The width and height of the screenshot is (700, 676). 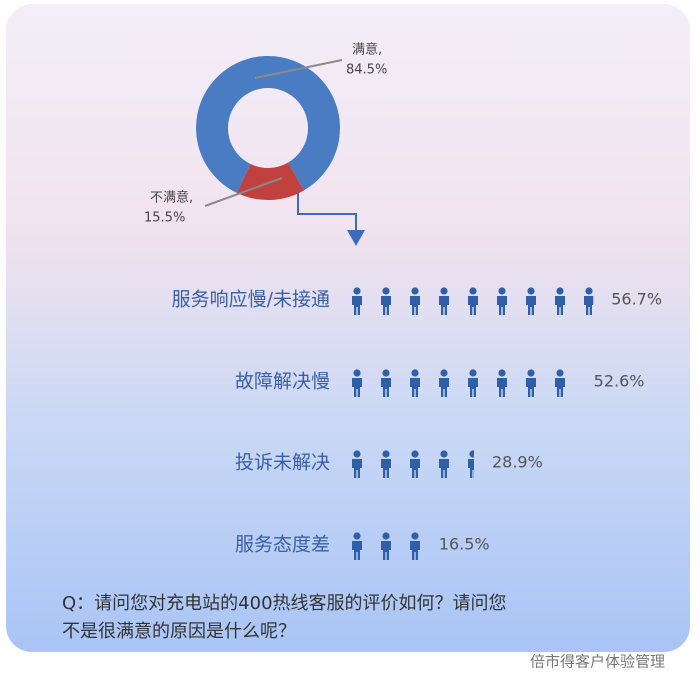 What do you see at coordinates (179, 631) in the screenshot?
I see `question: 不是很满意的原因是什么呢？` at bounding box center [179, 631].